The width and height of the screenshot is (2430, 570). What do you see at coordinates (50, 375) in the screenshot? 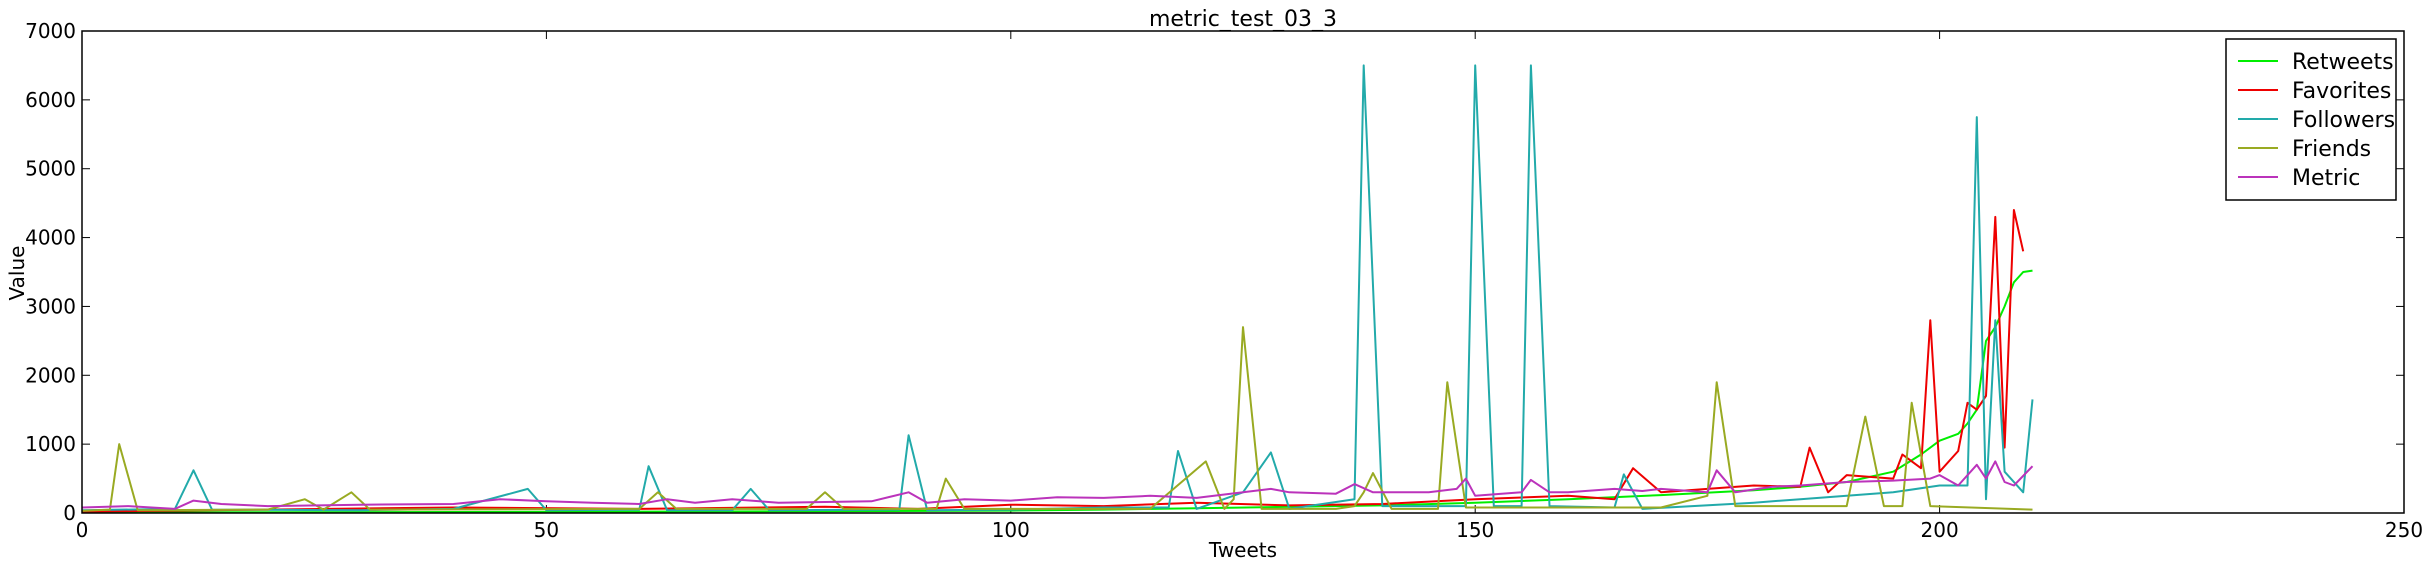
I see `y-tick-label: 2000` at bounding box center [50, 375].